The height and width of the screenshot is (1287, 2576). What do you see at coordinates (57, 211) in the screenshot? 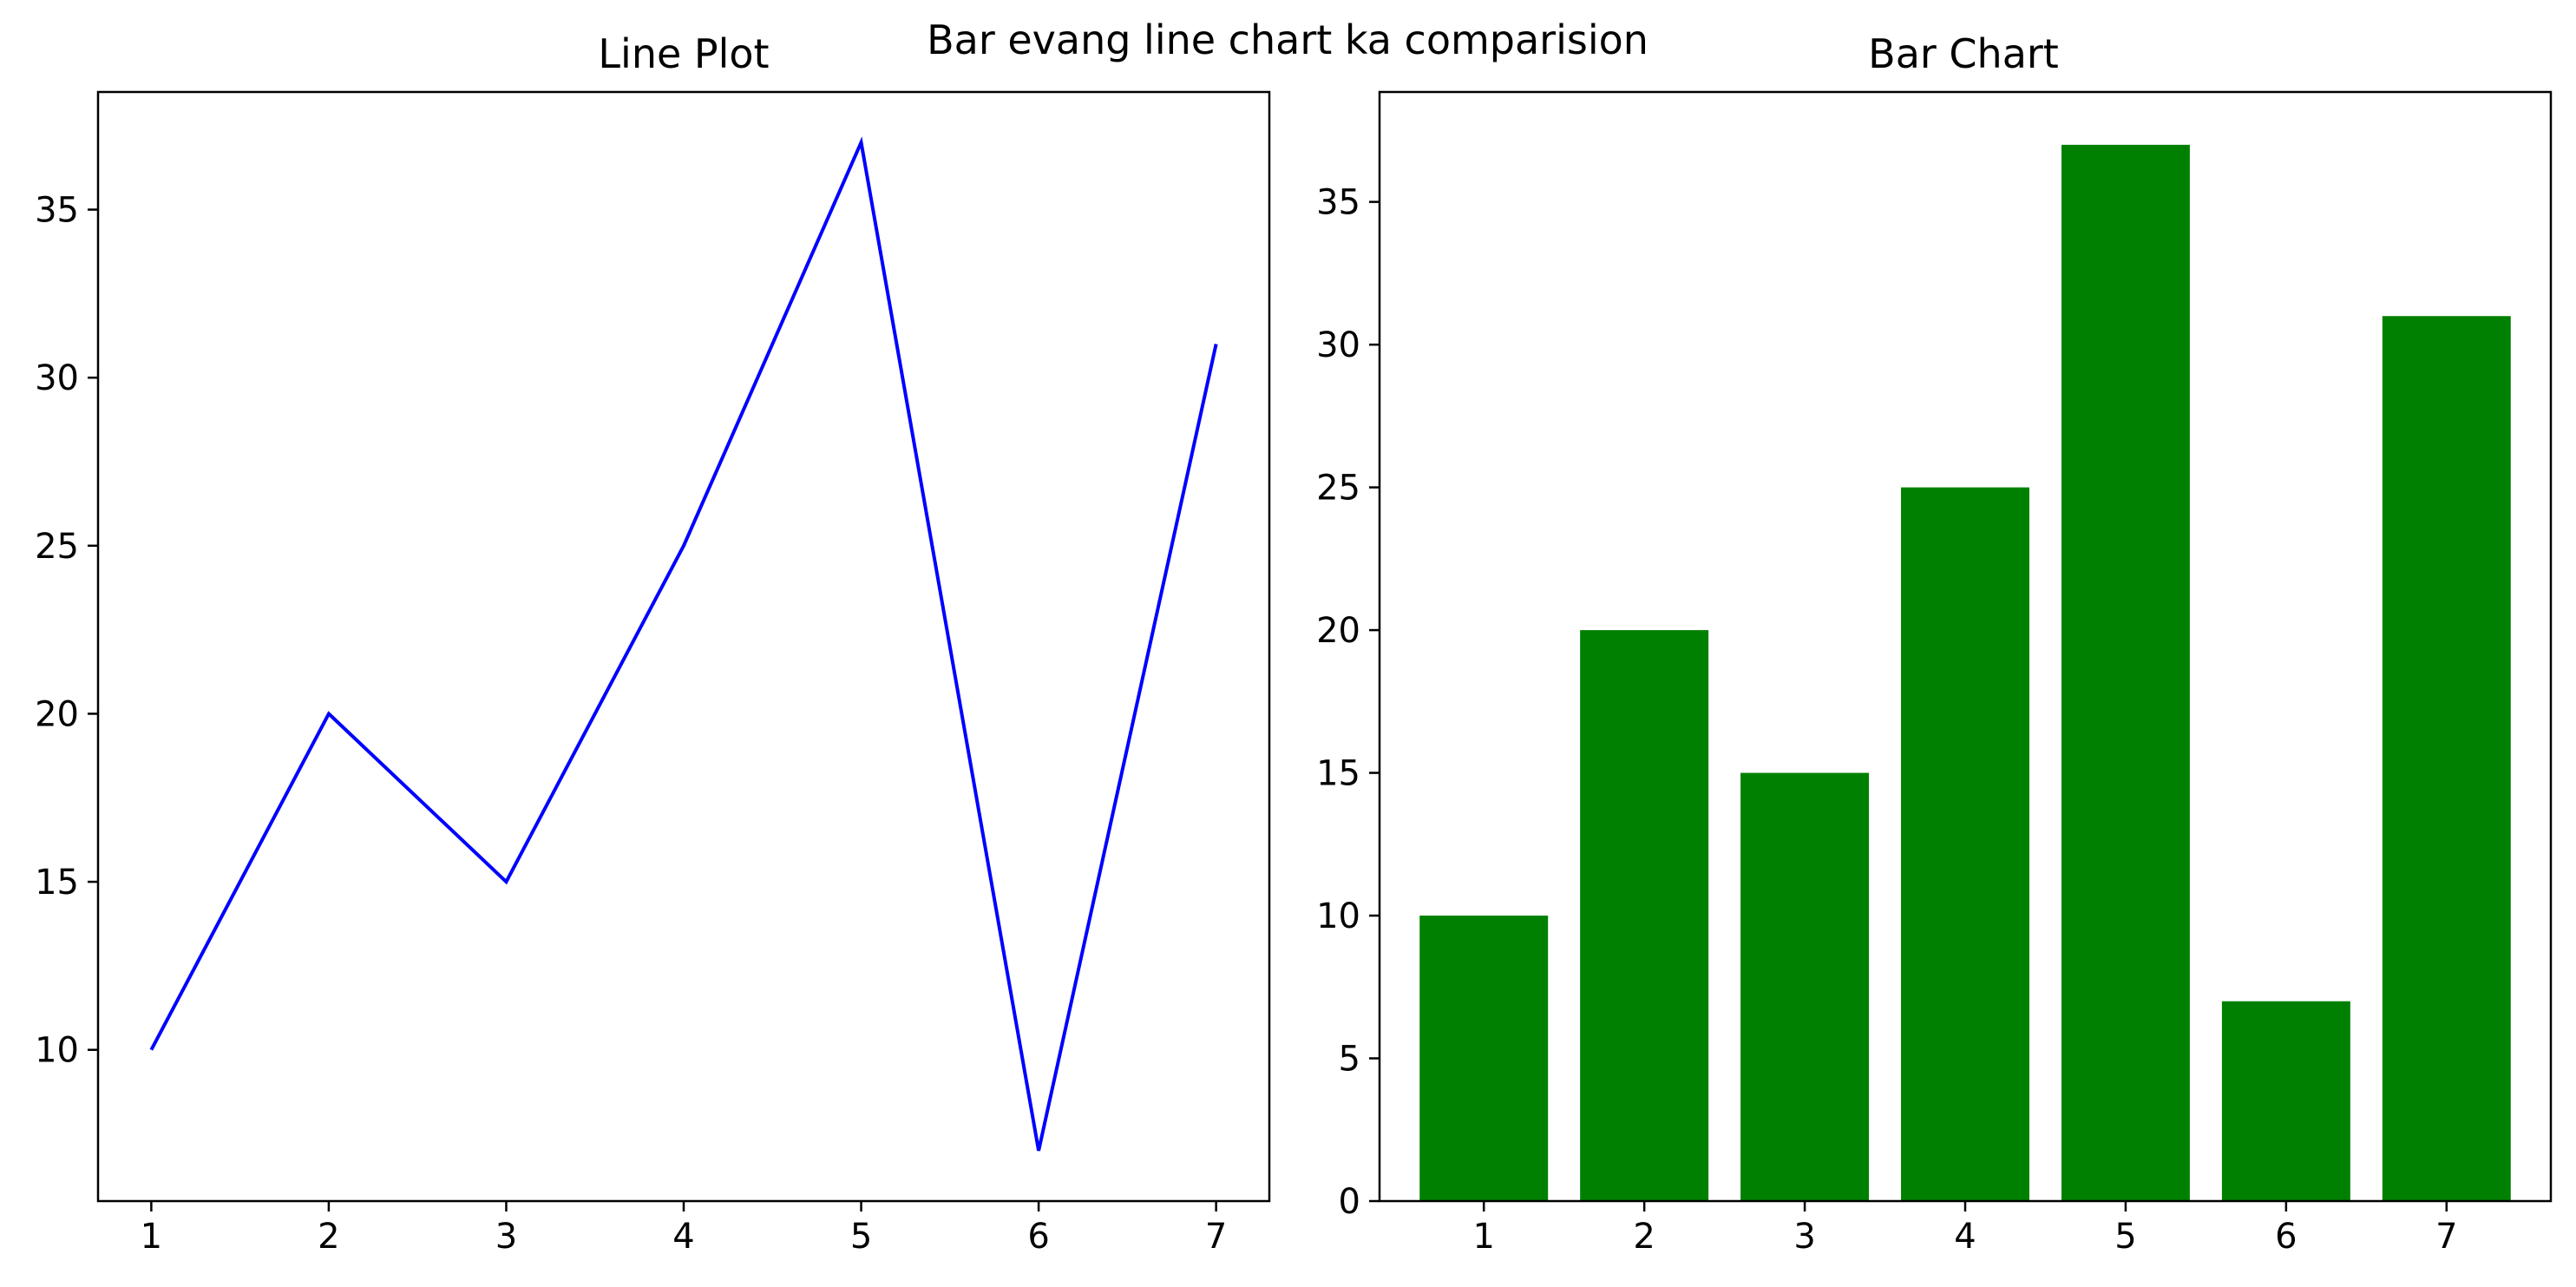
I see `line-plot-y-tick-label: 35` at bounding box center [57, 211].